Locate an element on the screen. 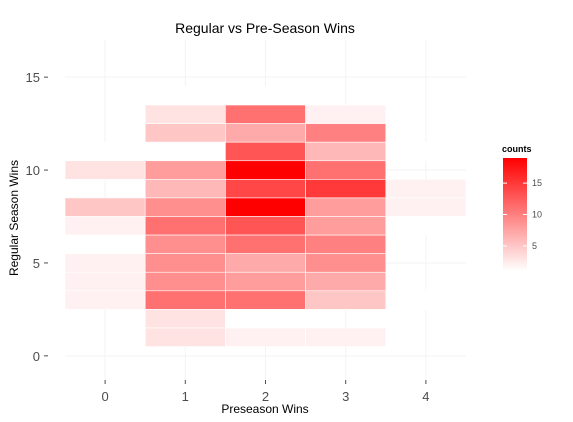 This screenshot has height=422, width=573. x-tick-label: 2 is located at coordinates (265, 396).